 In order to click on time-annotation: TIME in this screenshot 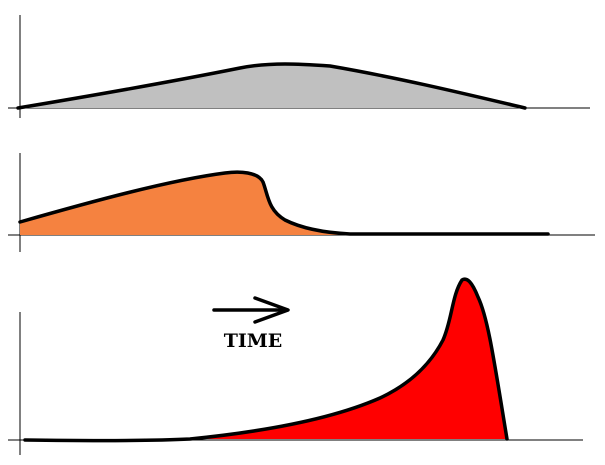, I will do `click(251, 324)`.